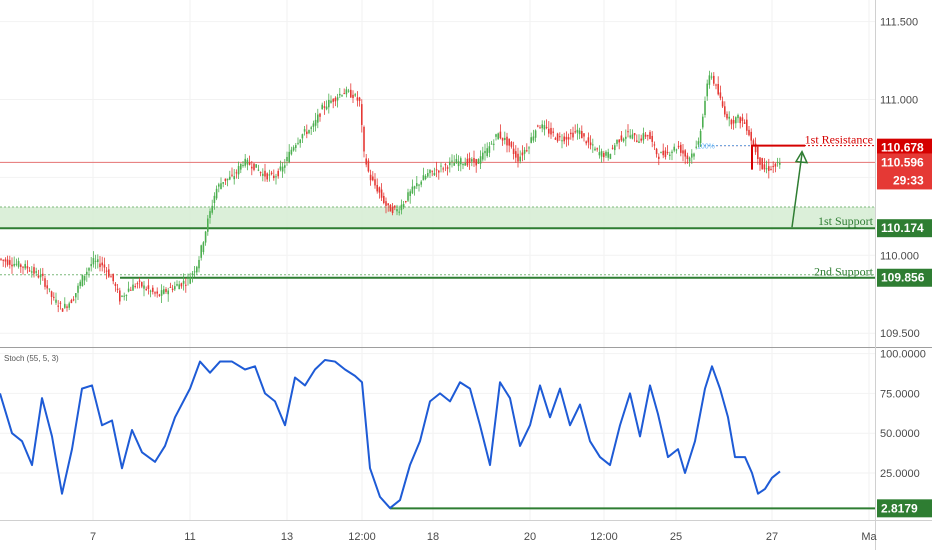 The width and height of the screenshot is (932, 550). Describe the element at coordinates (433, 537) in the screenshot. I see `time-tick-label: 18` at that location.